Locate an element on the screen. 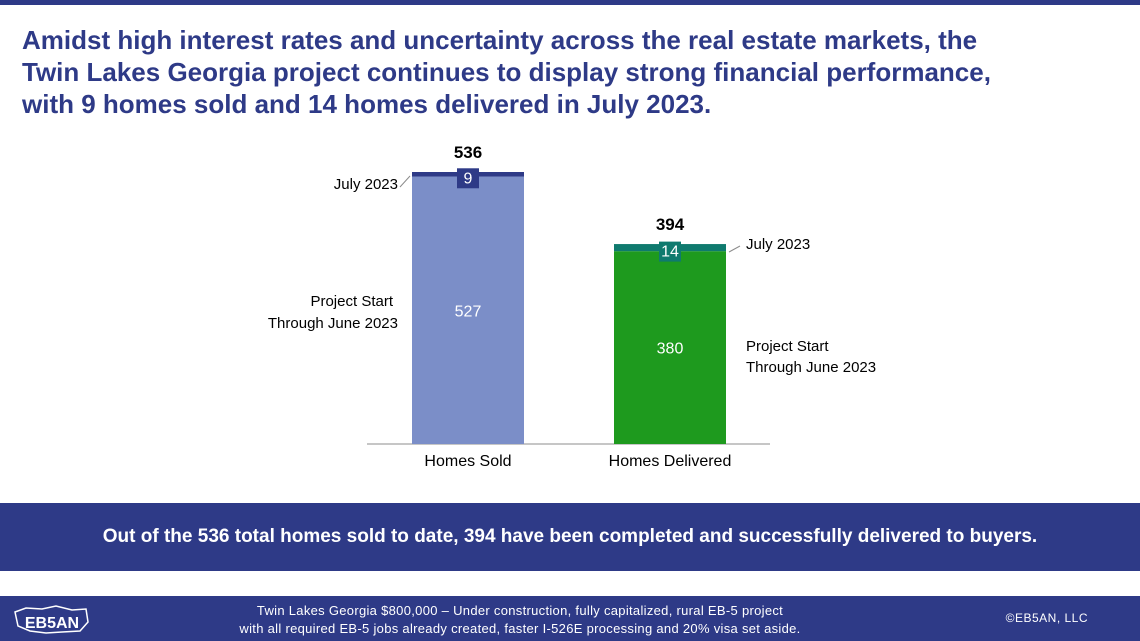 This screenshot has width=1140, height=641. logo-text: EB5AN is located at coordinates (52, 623).